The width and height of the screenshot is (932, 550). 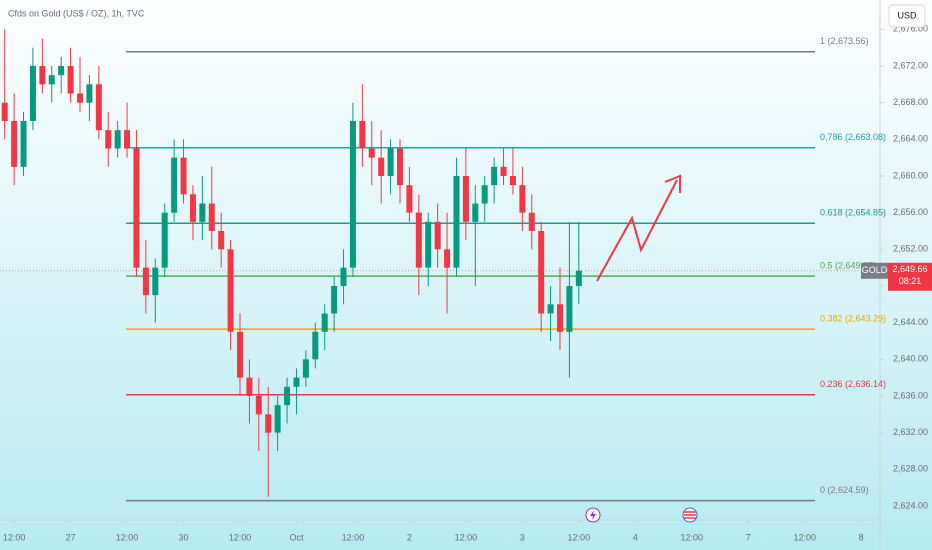 What do you see at coordinates (910, 249) in the screenshot?
I see `y-tick-label: 2,652.00` at bounding box center [910, 249].